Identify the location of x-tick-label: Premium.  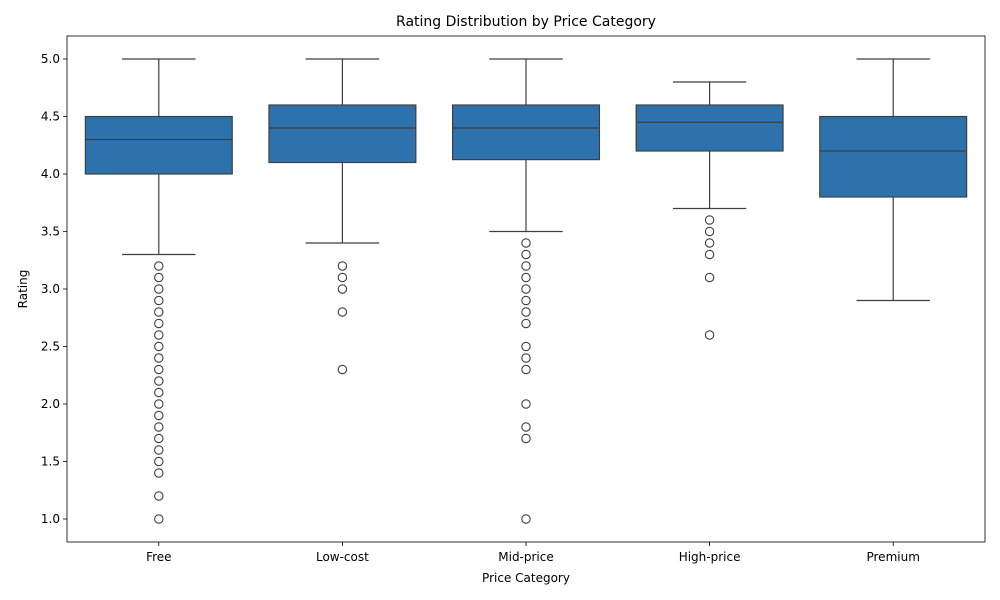
(892, 557).